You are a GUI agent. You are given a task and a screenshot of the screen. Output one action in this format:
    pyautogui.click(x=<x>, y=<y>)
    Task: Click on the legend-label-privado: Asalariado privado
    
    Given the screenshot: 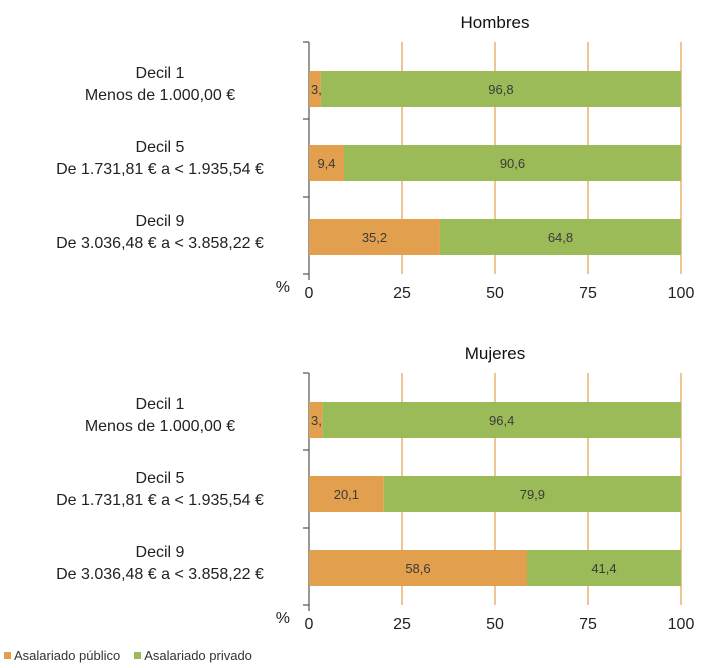 What is the action you would take?
    pyautogui.click(x=198, y=655)
    